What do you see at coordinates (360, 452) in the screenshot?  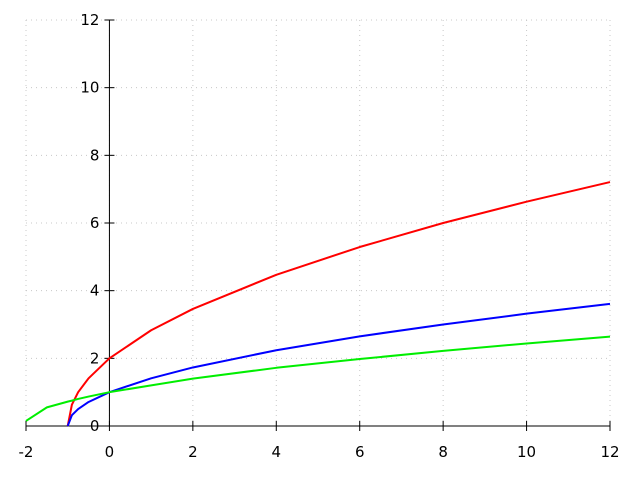 I see `x-tick-label: 6` at bounding box center [360, 452].